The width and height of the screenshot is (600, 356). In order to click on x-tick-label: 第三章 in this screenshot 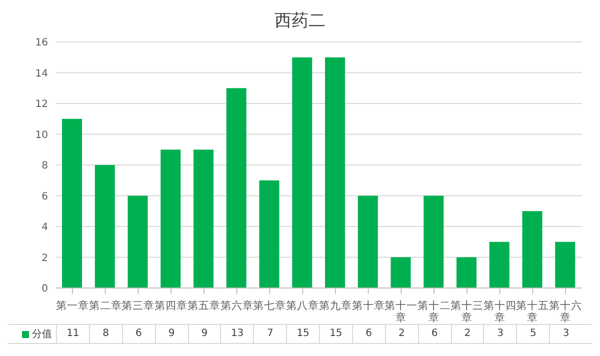, I will do `click(138, 305)`.